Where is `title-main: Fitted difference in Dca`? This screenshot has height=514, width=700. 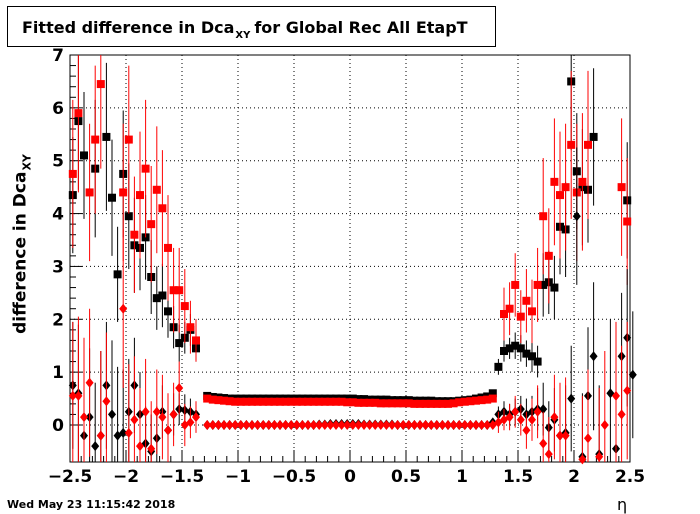 title-main: Fitted difference in Dca is located at coordinates (128, 27).